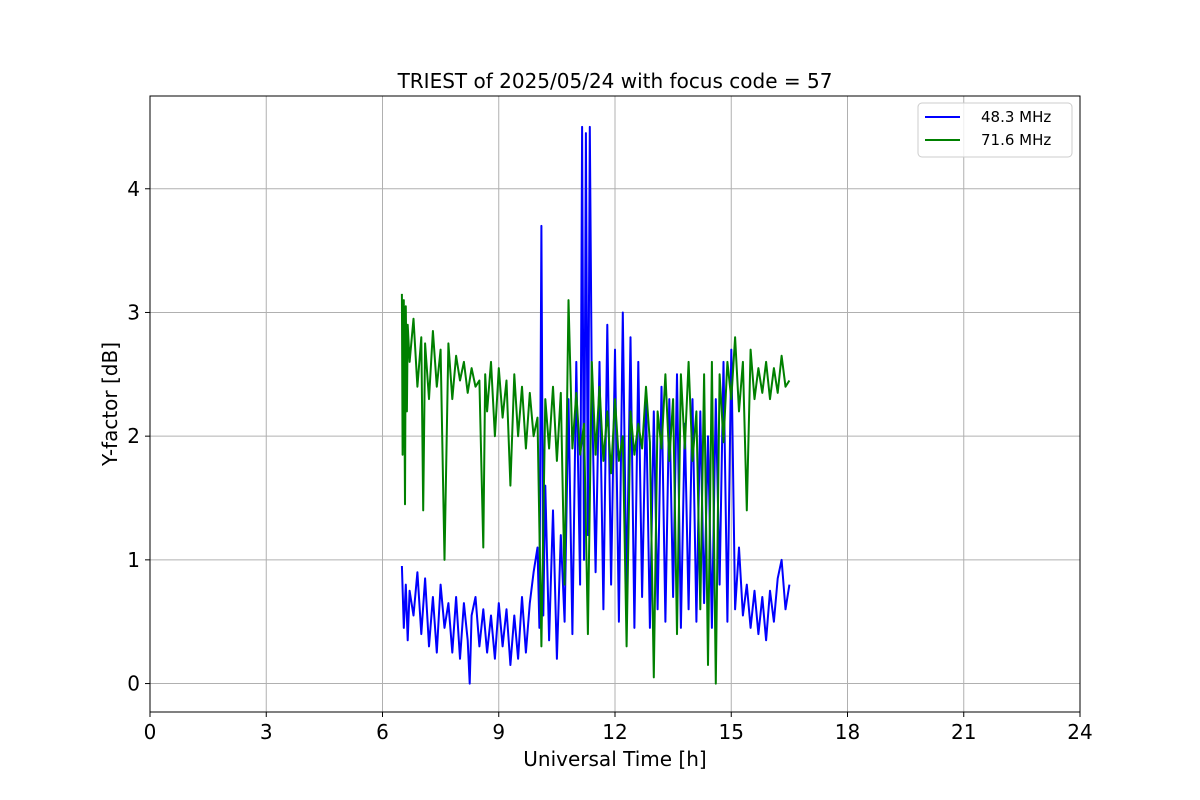 This screenshot has height=800, width=1200. Describe the element at coordinates (382, 732) in the screenshot. I see `x-tick-label: 6` at that location.